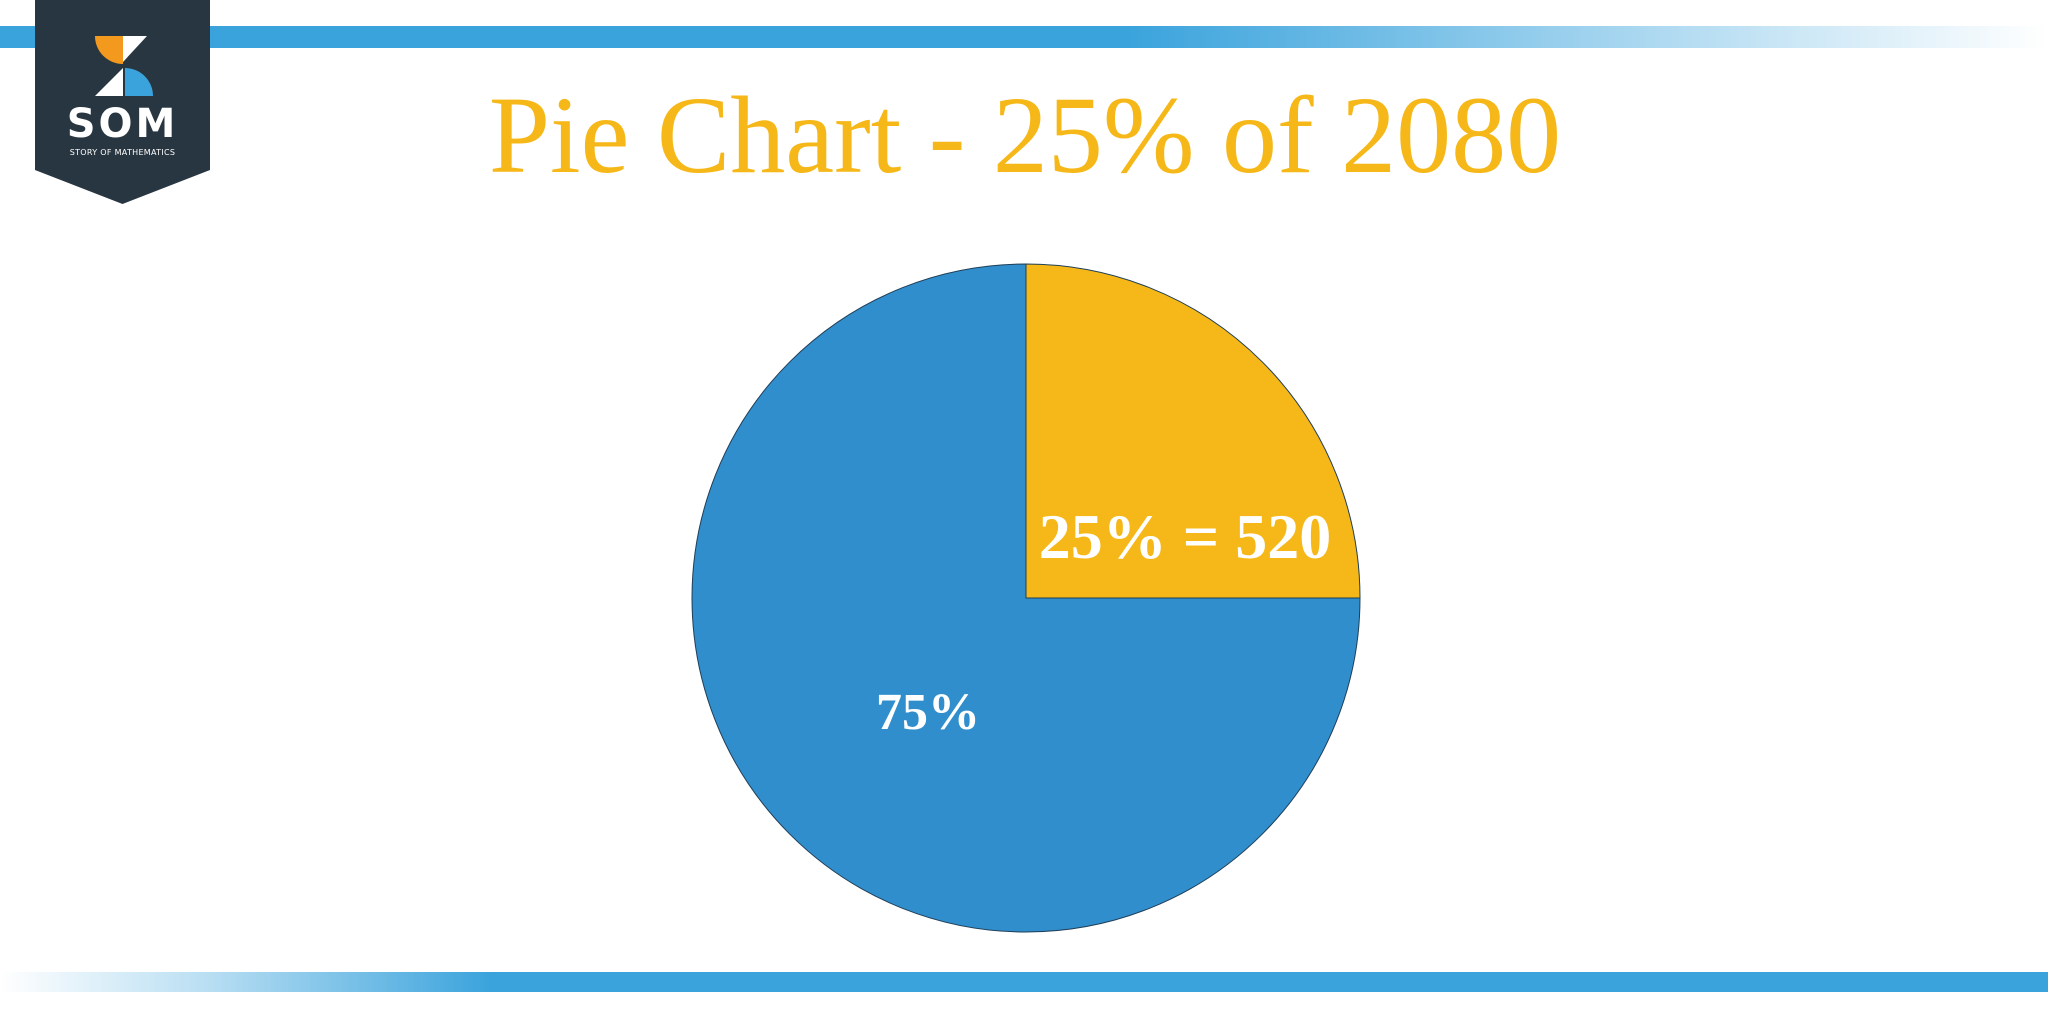 This screenshot has width=2048, height=1024. What do you see at coordinates (1185, 536) in the screenshot?
I see `pie-slice-label-1: 25% = 520` at bounding box center [1185, 536].